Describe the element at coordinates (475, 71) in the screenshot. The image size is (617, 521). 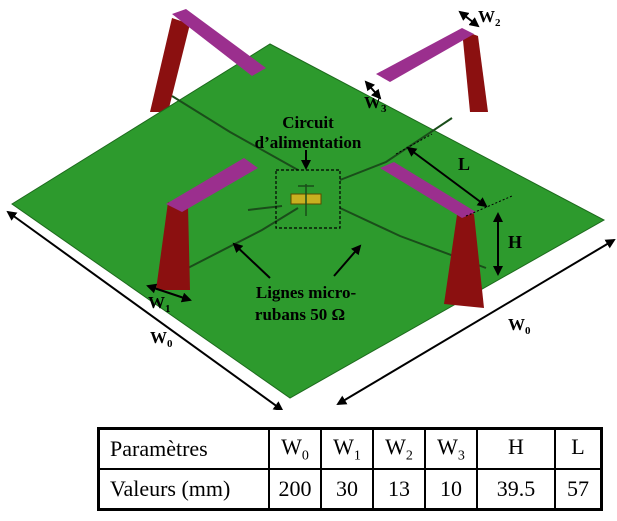
I see `support-leg-back-right` at that location.